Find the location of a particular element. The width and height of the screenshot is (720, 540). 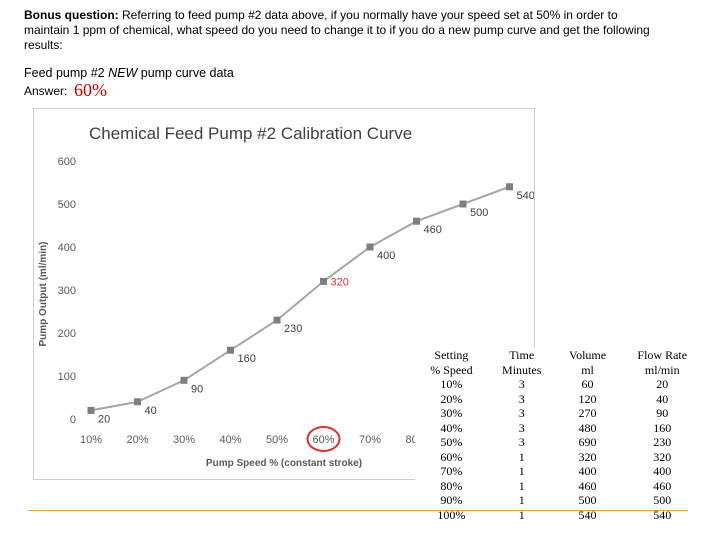

header-flow-rate: Flow Rate is located at coordinates (662, 355).